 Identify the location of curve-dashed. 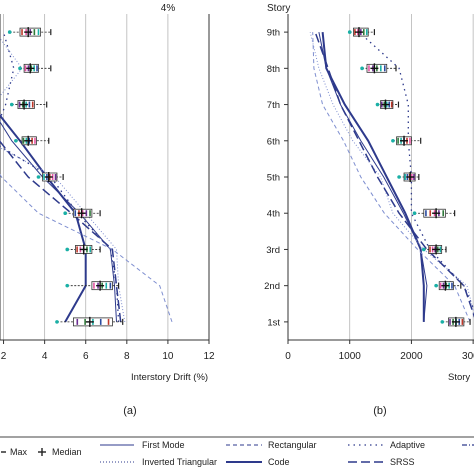
(86, 248).